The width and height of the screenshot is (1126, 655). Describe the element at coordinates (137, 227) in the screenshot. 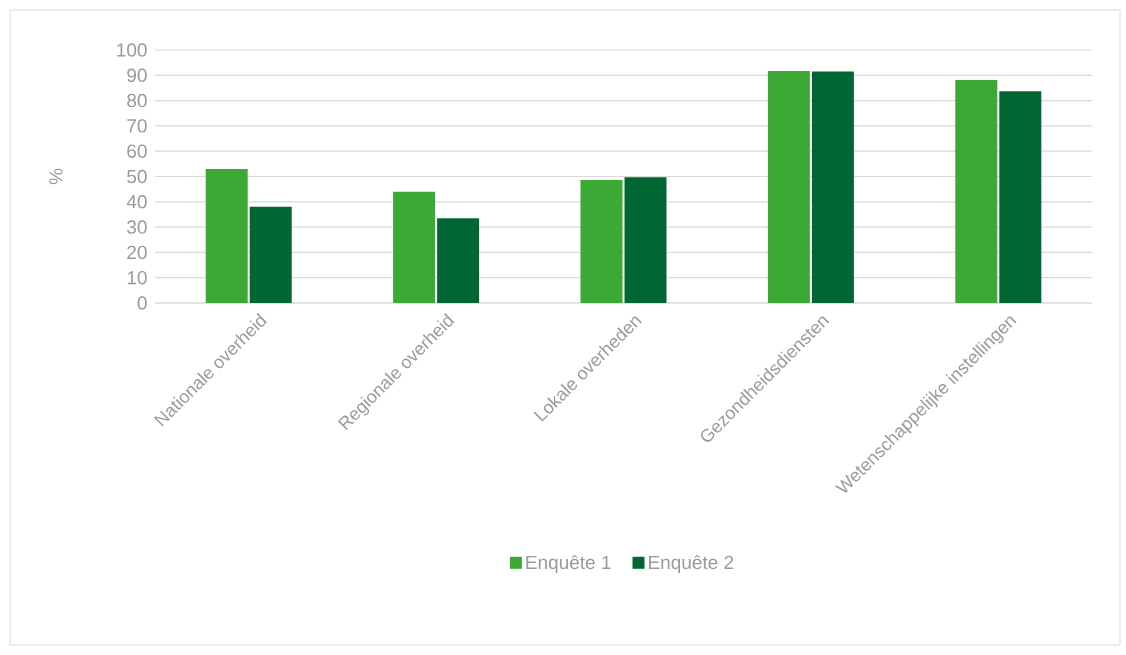

I see `y-tick-label: 30` at that location.